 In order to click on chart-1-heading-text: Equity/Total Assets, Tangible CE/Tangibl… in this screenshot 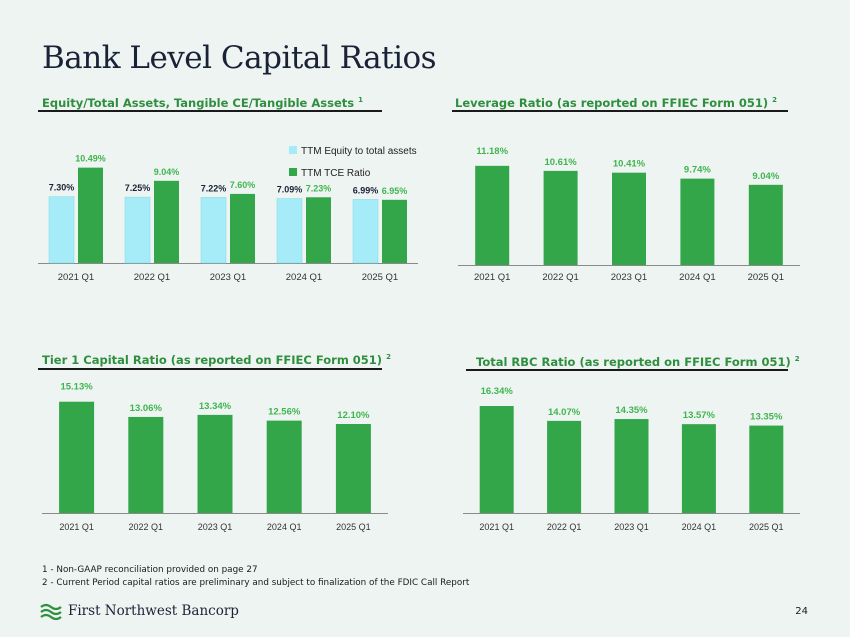, I will do `click(198, 103)`.